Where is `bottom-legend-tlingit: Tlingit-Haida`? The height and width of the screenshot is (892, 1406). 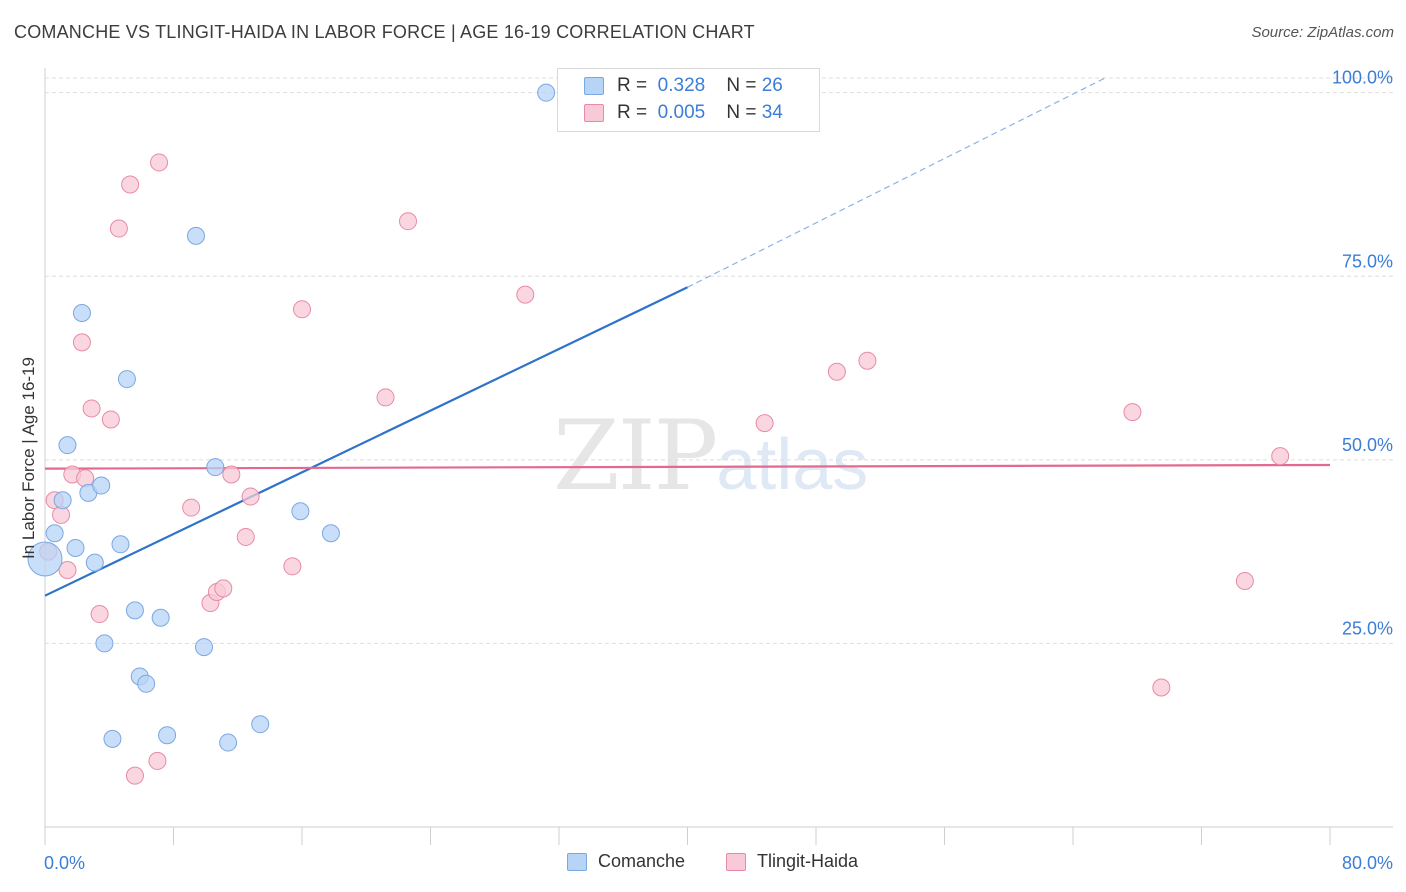
bottom-legend-tlingit: Tlingit-Haida is located at coordinates (792, 861).